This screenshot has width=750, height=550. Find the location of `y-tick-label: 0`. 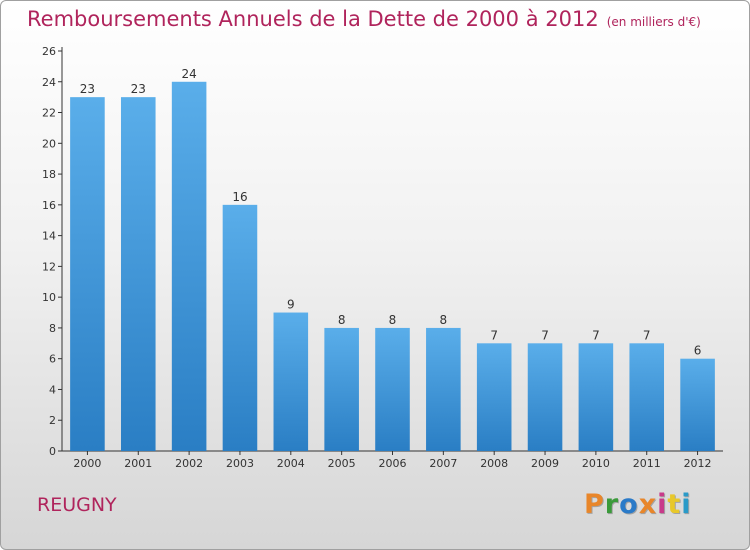

y-tick-label: 0 is located at coordinates (52, 451).